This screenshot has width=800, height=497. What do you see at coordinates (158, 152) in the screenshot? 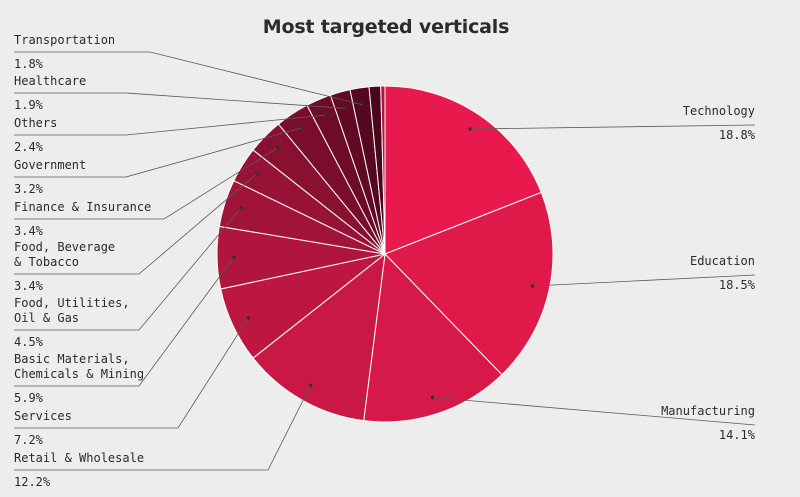
I see `leader-line-government` at bounding box center [158, 152].